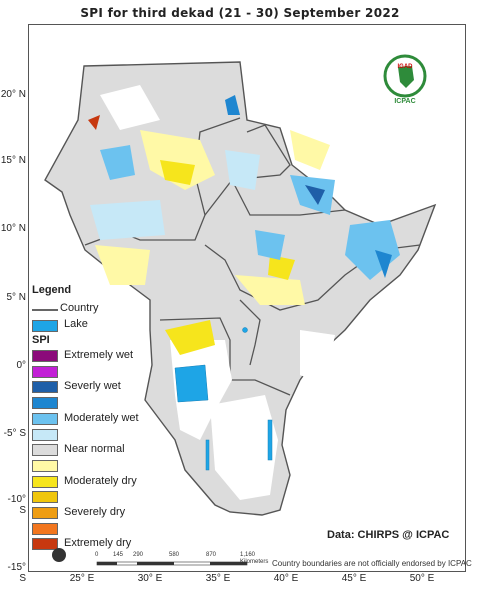  I want to click on spi-class-label: Severly wet, so click(92, 386).